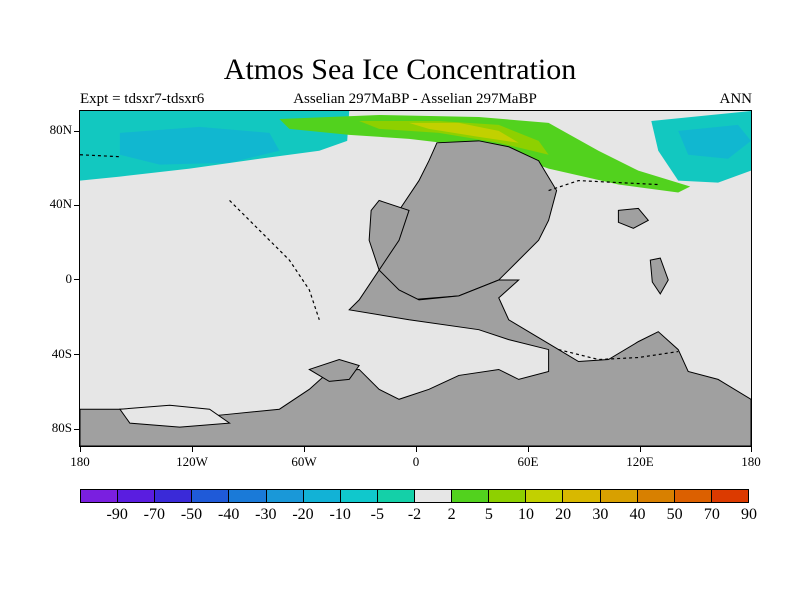  I want to click on period-label: Asselian 297MaBP - Asselian 297MaBP, so click(415, 99).